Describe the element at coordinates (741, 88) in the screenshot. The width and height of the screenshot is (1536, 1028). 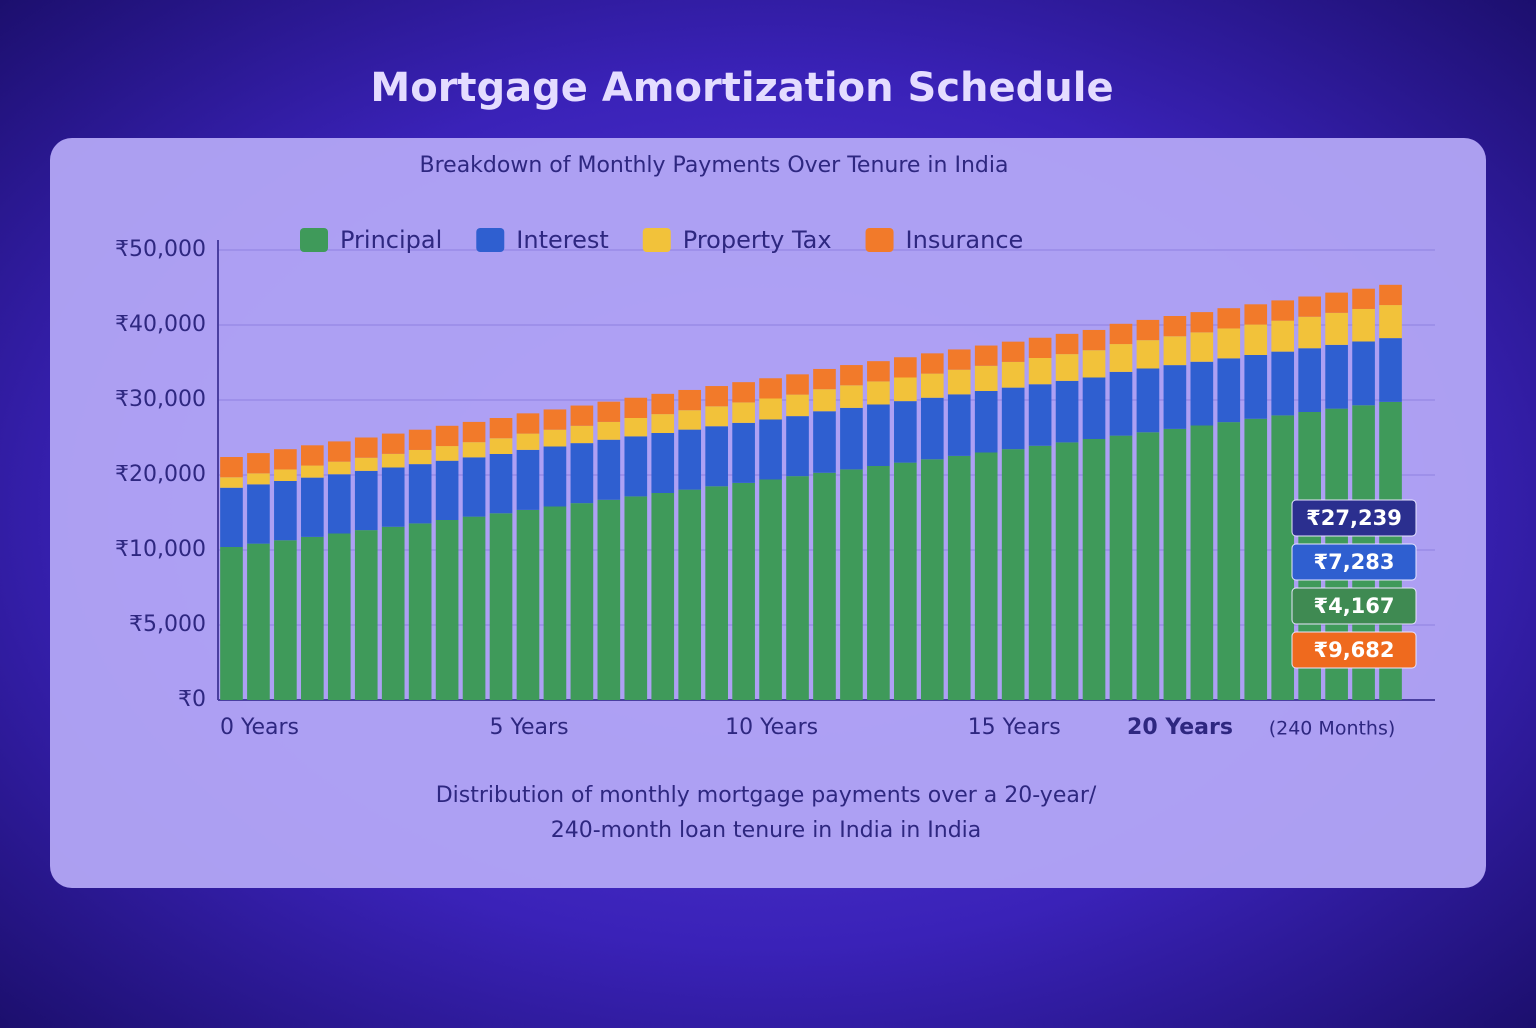
I see `chart-title: Mortgage Amortization Schedule` at that location.